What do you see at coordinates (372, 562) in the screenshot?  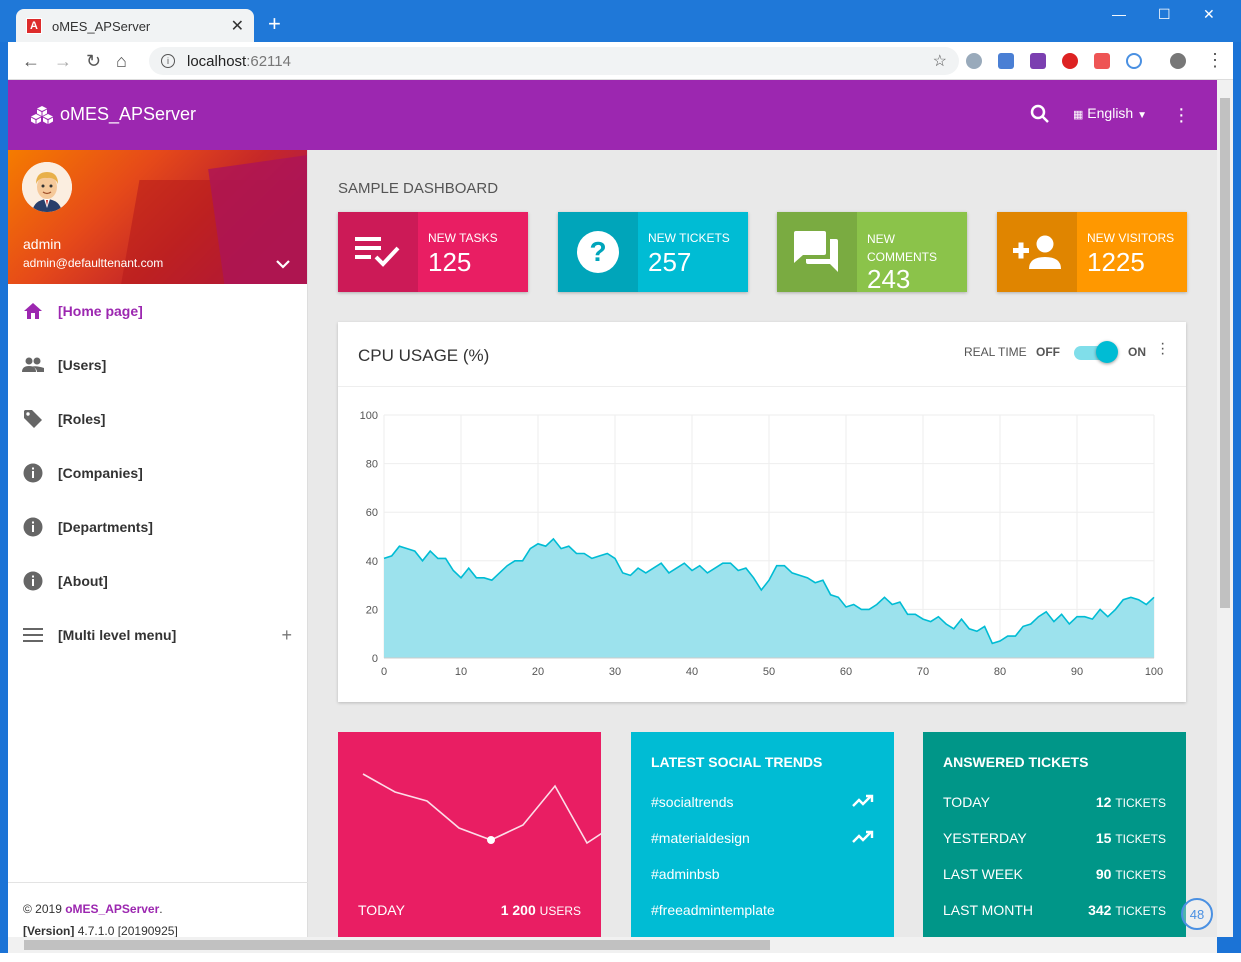 I see `y-tick-label: 40` at bounding box center [372, 562].